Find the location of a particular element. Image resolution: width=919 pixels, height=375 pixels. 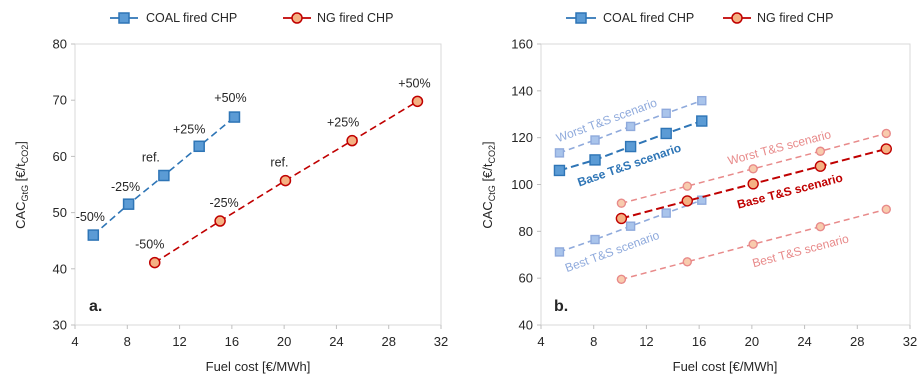

series-ng-worst-line is located at coordinates (754, 168).